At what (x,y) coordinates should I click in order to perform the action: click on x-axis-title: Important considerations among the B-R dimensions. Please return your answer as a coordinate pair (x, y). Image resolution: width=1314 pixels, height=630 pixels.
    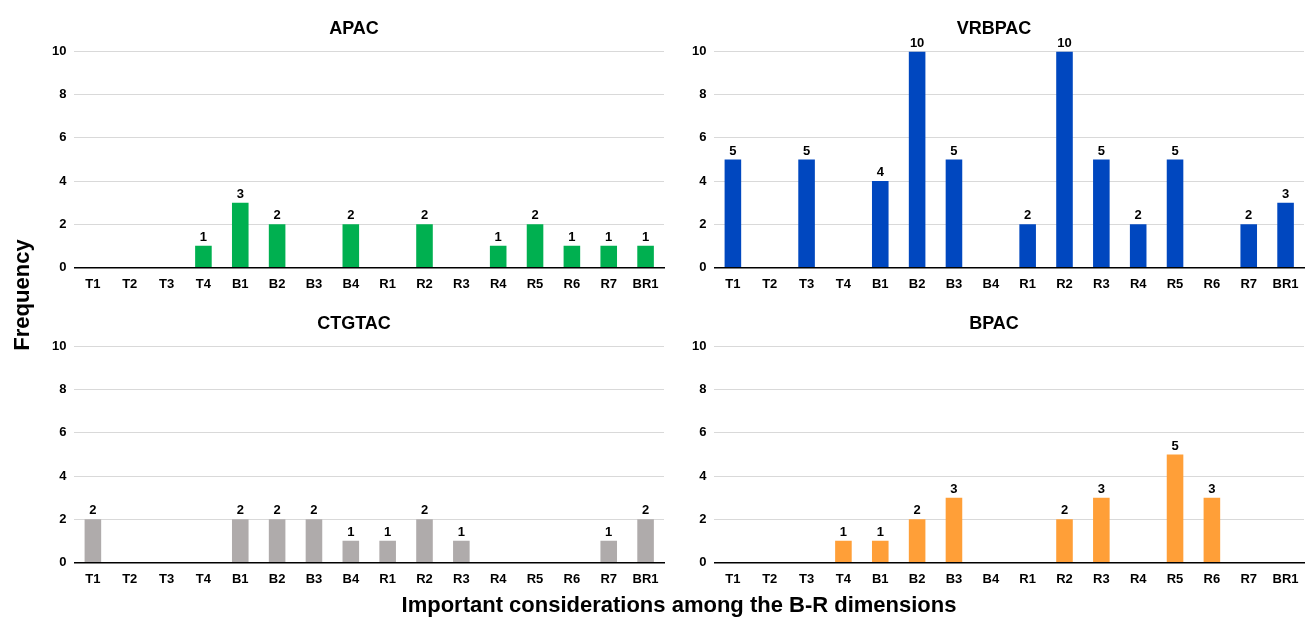
    Looking at the image, I should click on (679, 605).